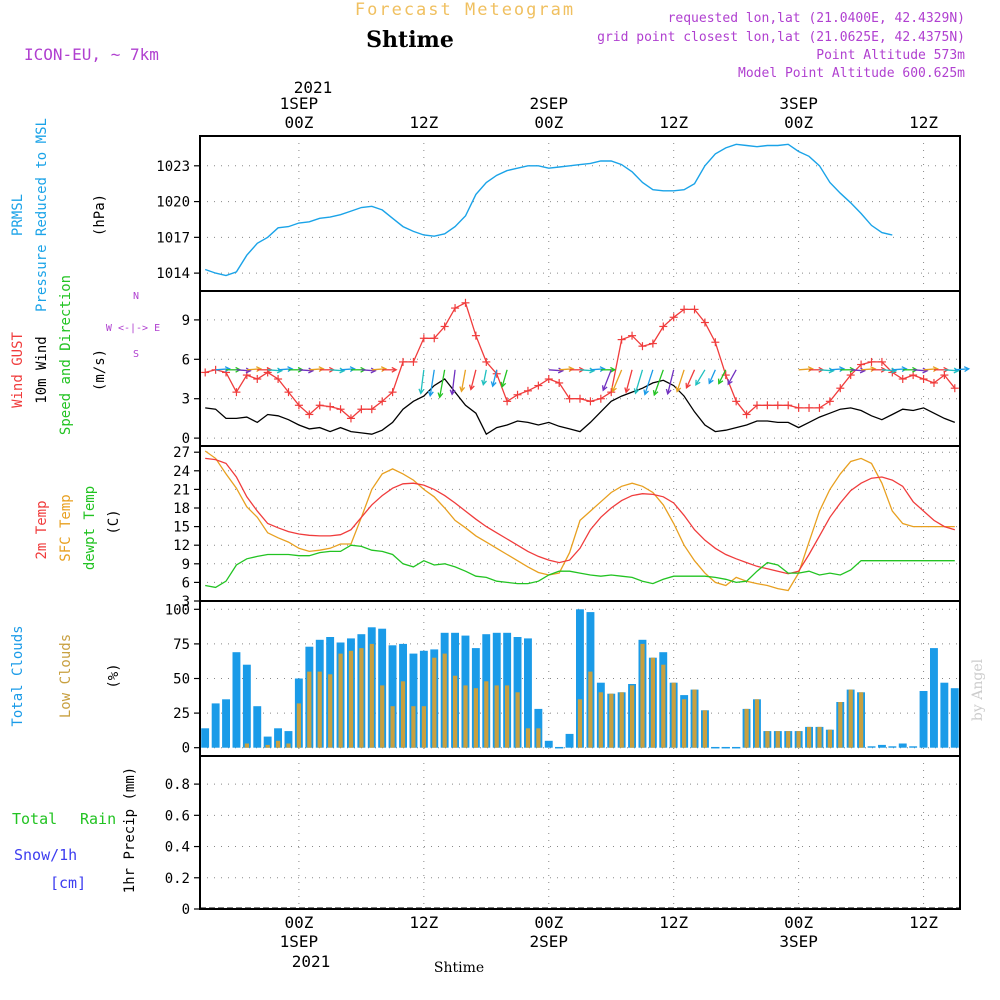 The image size is (1000, 1000). What do you see at coordinates (177, 785) in the screenshot?
I see `precipitation-ytick-label: 0.8` at bounding box center [177, 785].